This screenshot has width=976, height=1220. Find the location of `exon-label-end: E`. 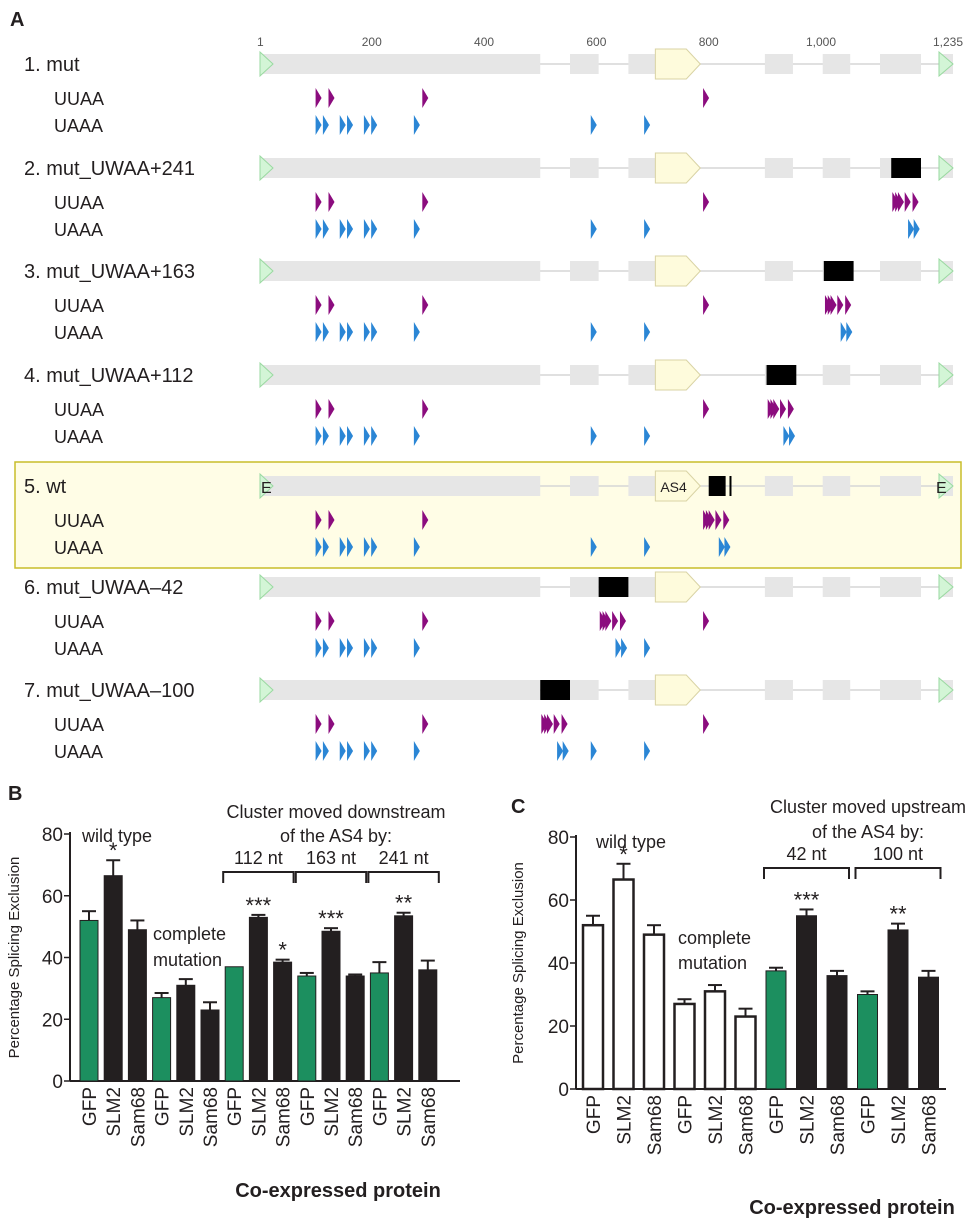

exon-label-end: E is located at coordinates (941, 488).